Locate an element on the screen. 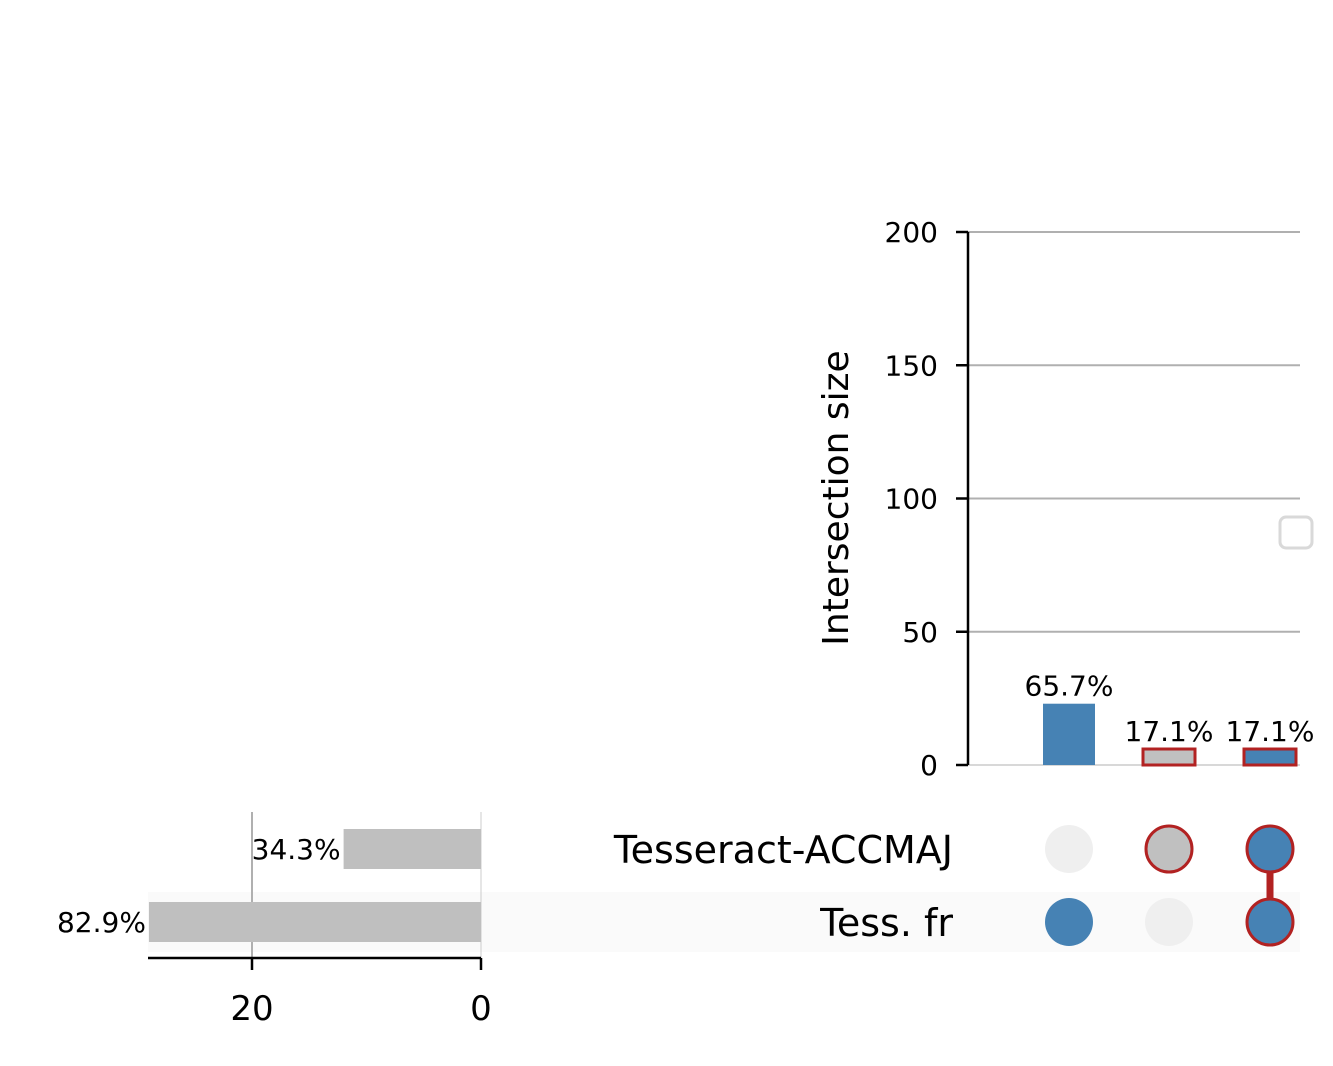  set-size-label: 82.9% is located at coordinates (101, 922).